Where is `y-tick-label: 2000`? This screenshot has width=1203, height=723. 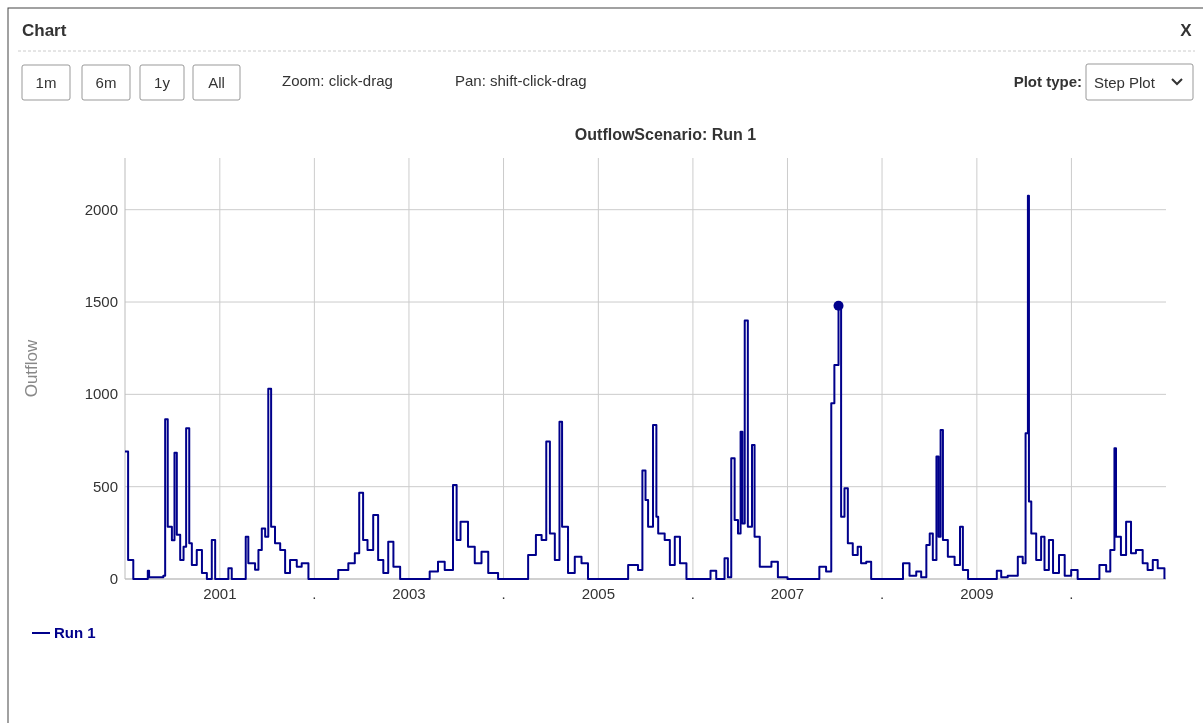 y-tick-label: 2000 is located at coordinates (101, 209).